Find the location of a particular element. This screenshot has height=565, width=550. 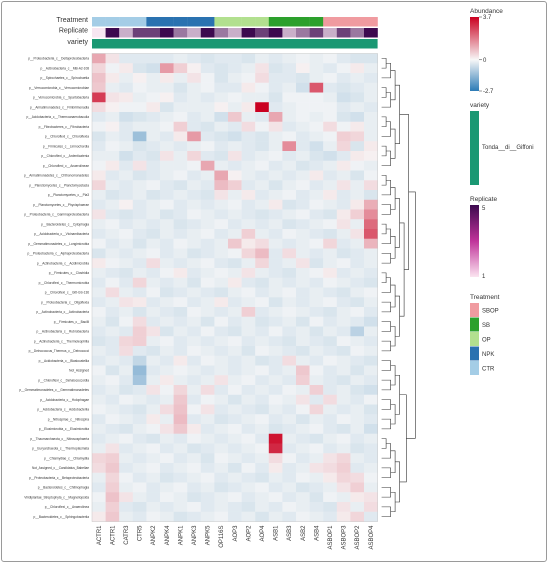

treatment-legend-swatch is located at coordinates (474, 310).